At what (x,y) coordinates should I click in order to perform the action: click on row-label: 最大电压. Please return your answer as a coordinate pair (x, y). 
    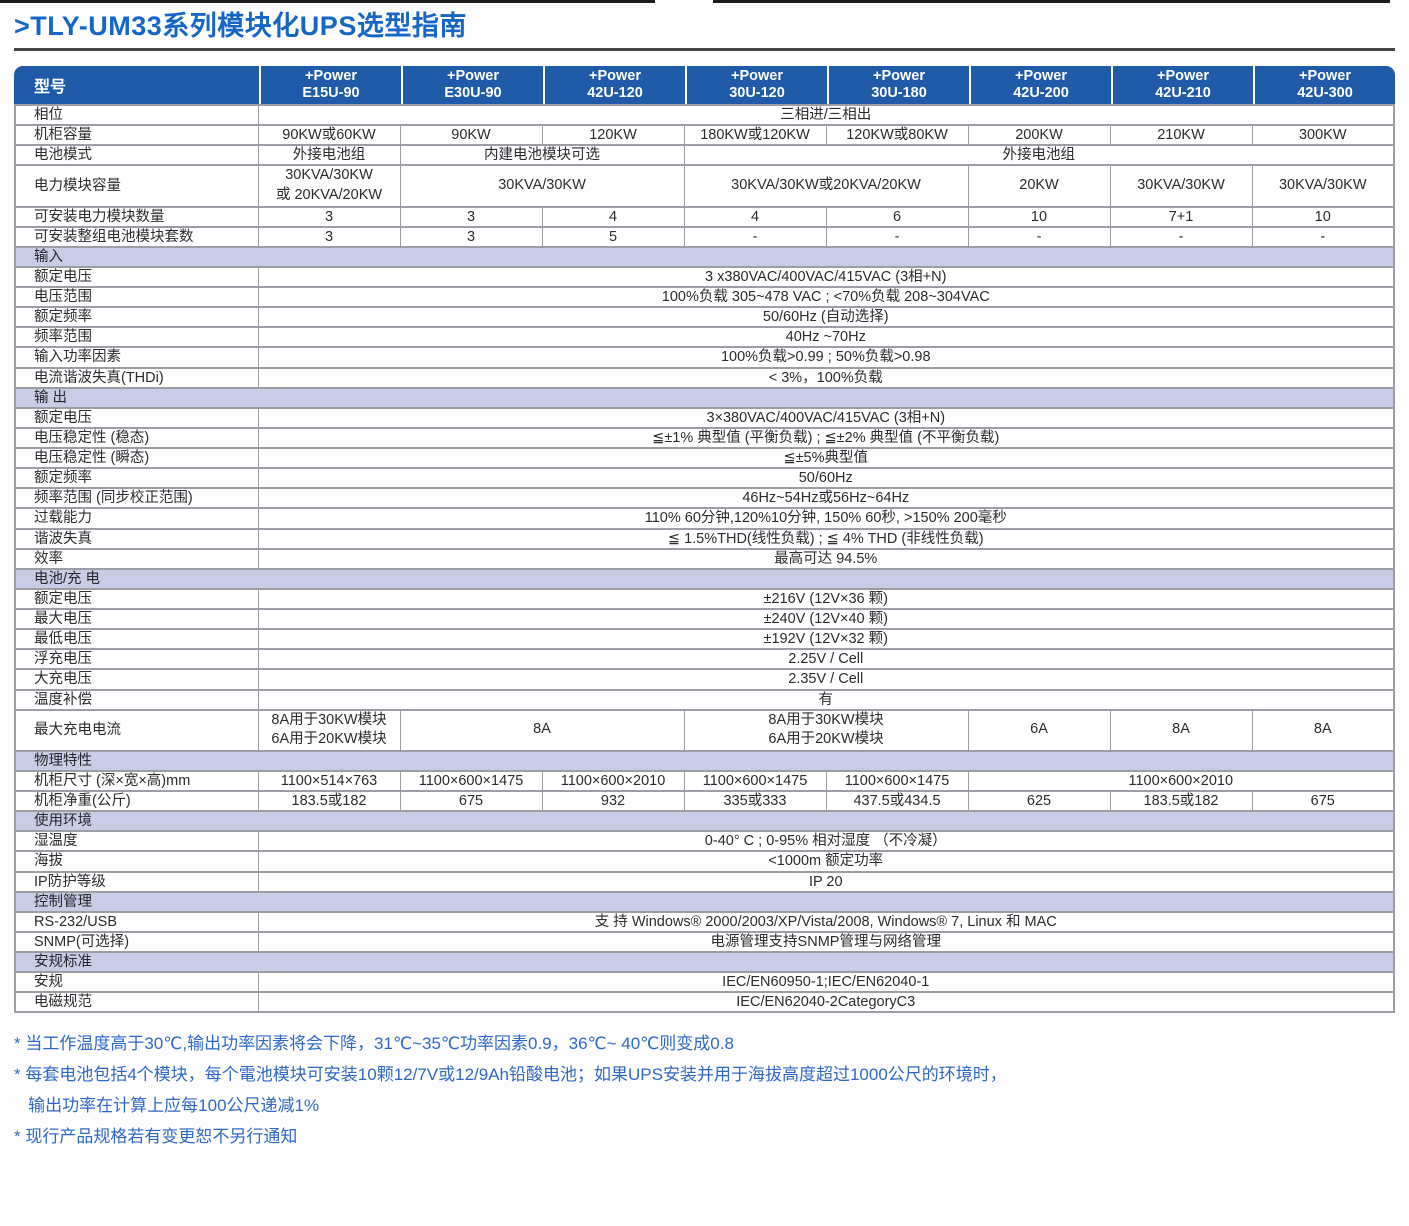
    Looking at the image, I should click on (63, 619).